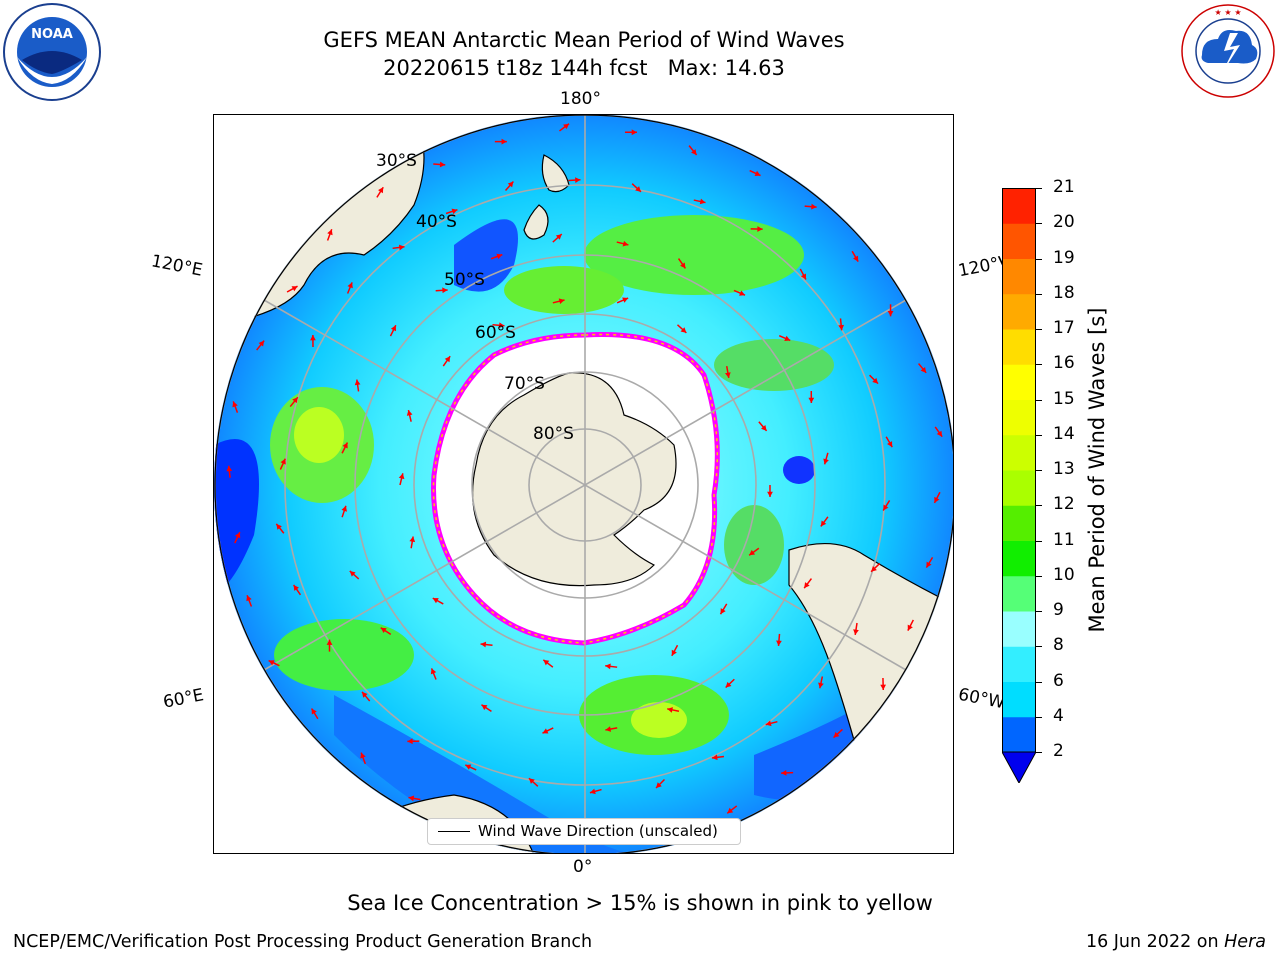 The width and height of the screenshot is (1280, 960). I want to click on lat-label-60s: 60°S, so click(495, 333).